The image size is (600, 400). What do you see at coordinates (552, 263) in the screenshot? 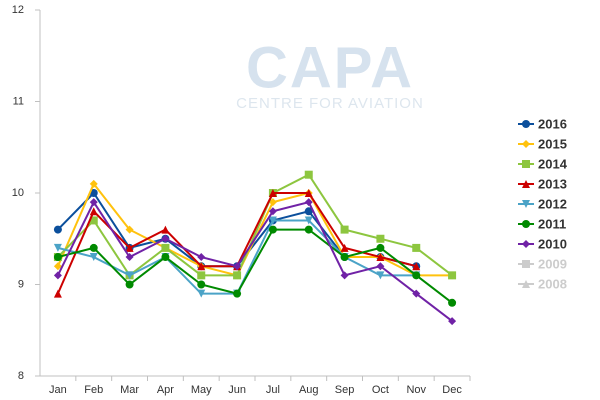
I see `legend-label: 2009` at bounding box center [552, 263].